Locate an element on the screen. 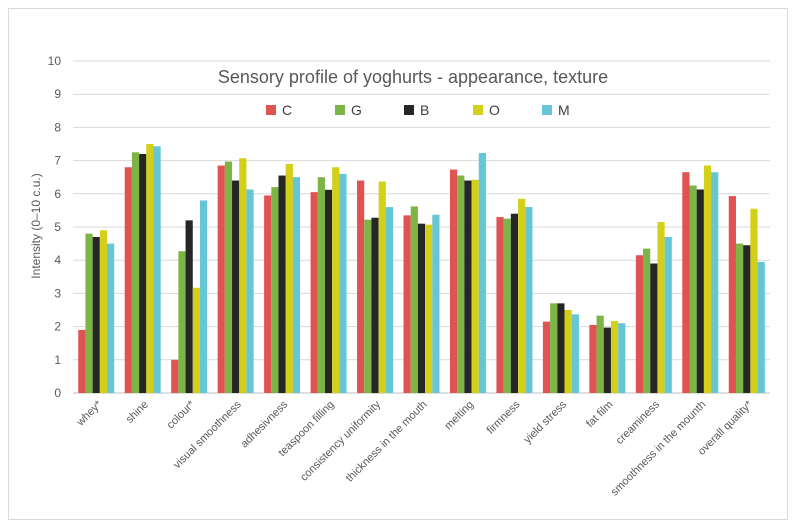 This screenshot has height=529, width=798. y-tick-label: 9 is located at coordinates (57, 94).